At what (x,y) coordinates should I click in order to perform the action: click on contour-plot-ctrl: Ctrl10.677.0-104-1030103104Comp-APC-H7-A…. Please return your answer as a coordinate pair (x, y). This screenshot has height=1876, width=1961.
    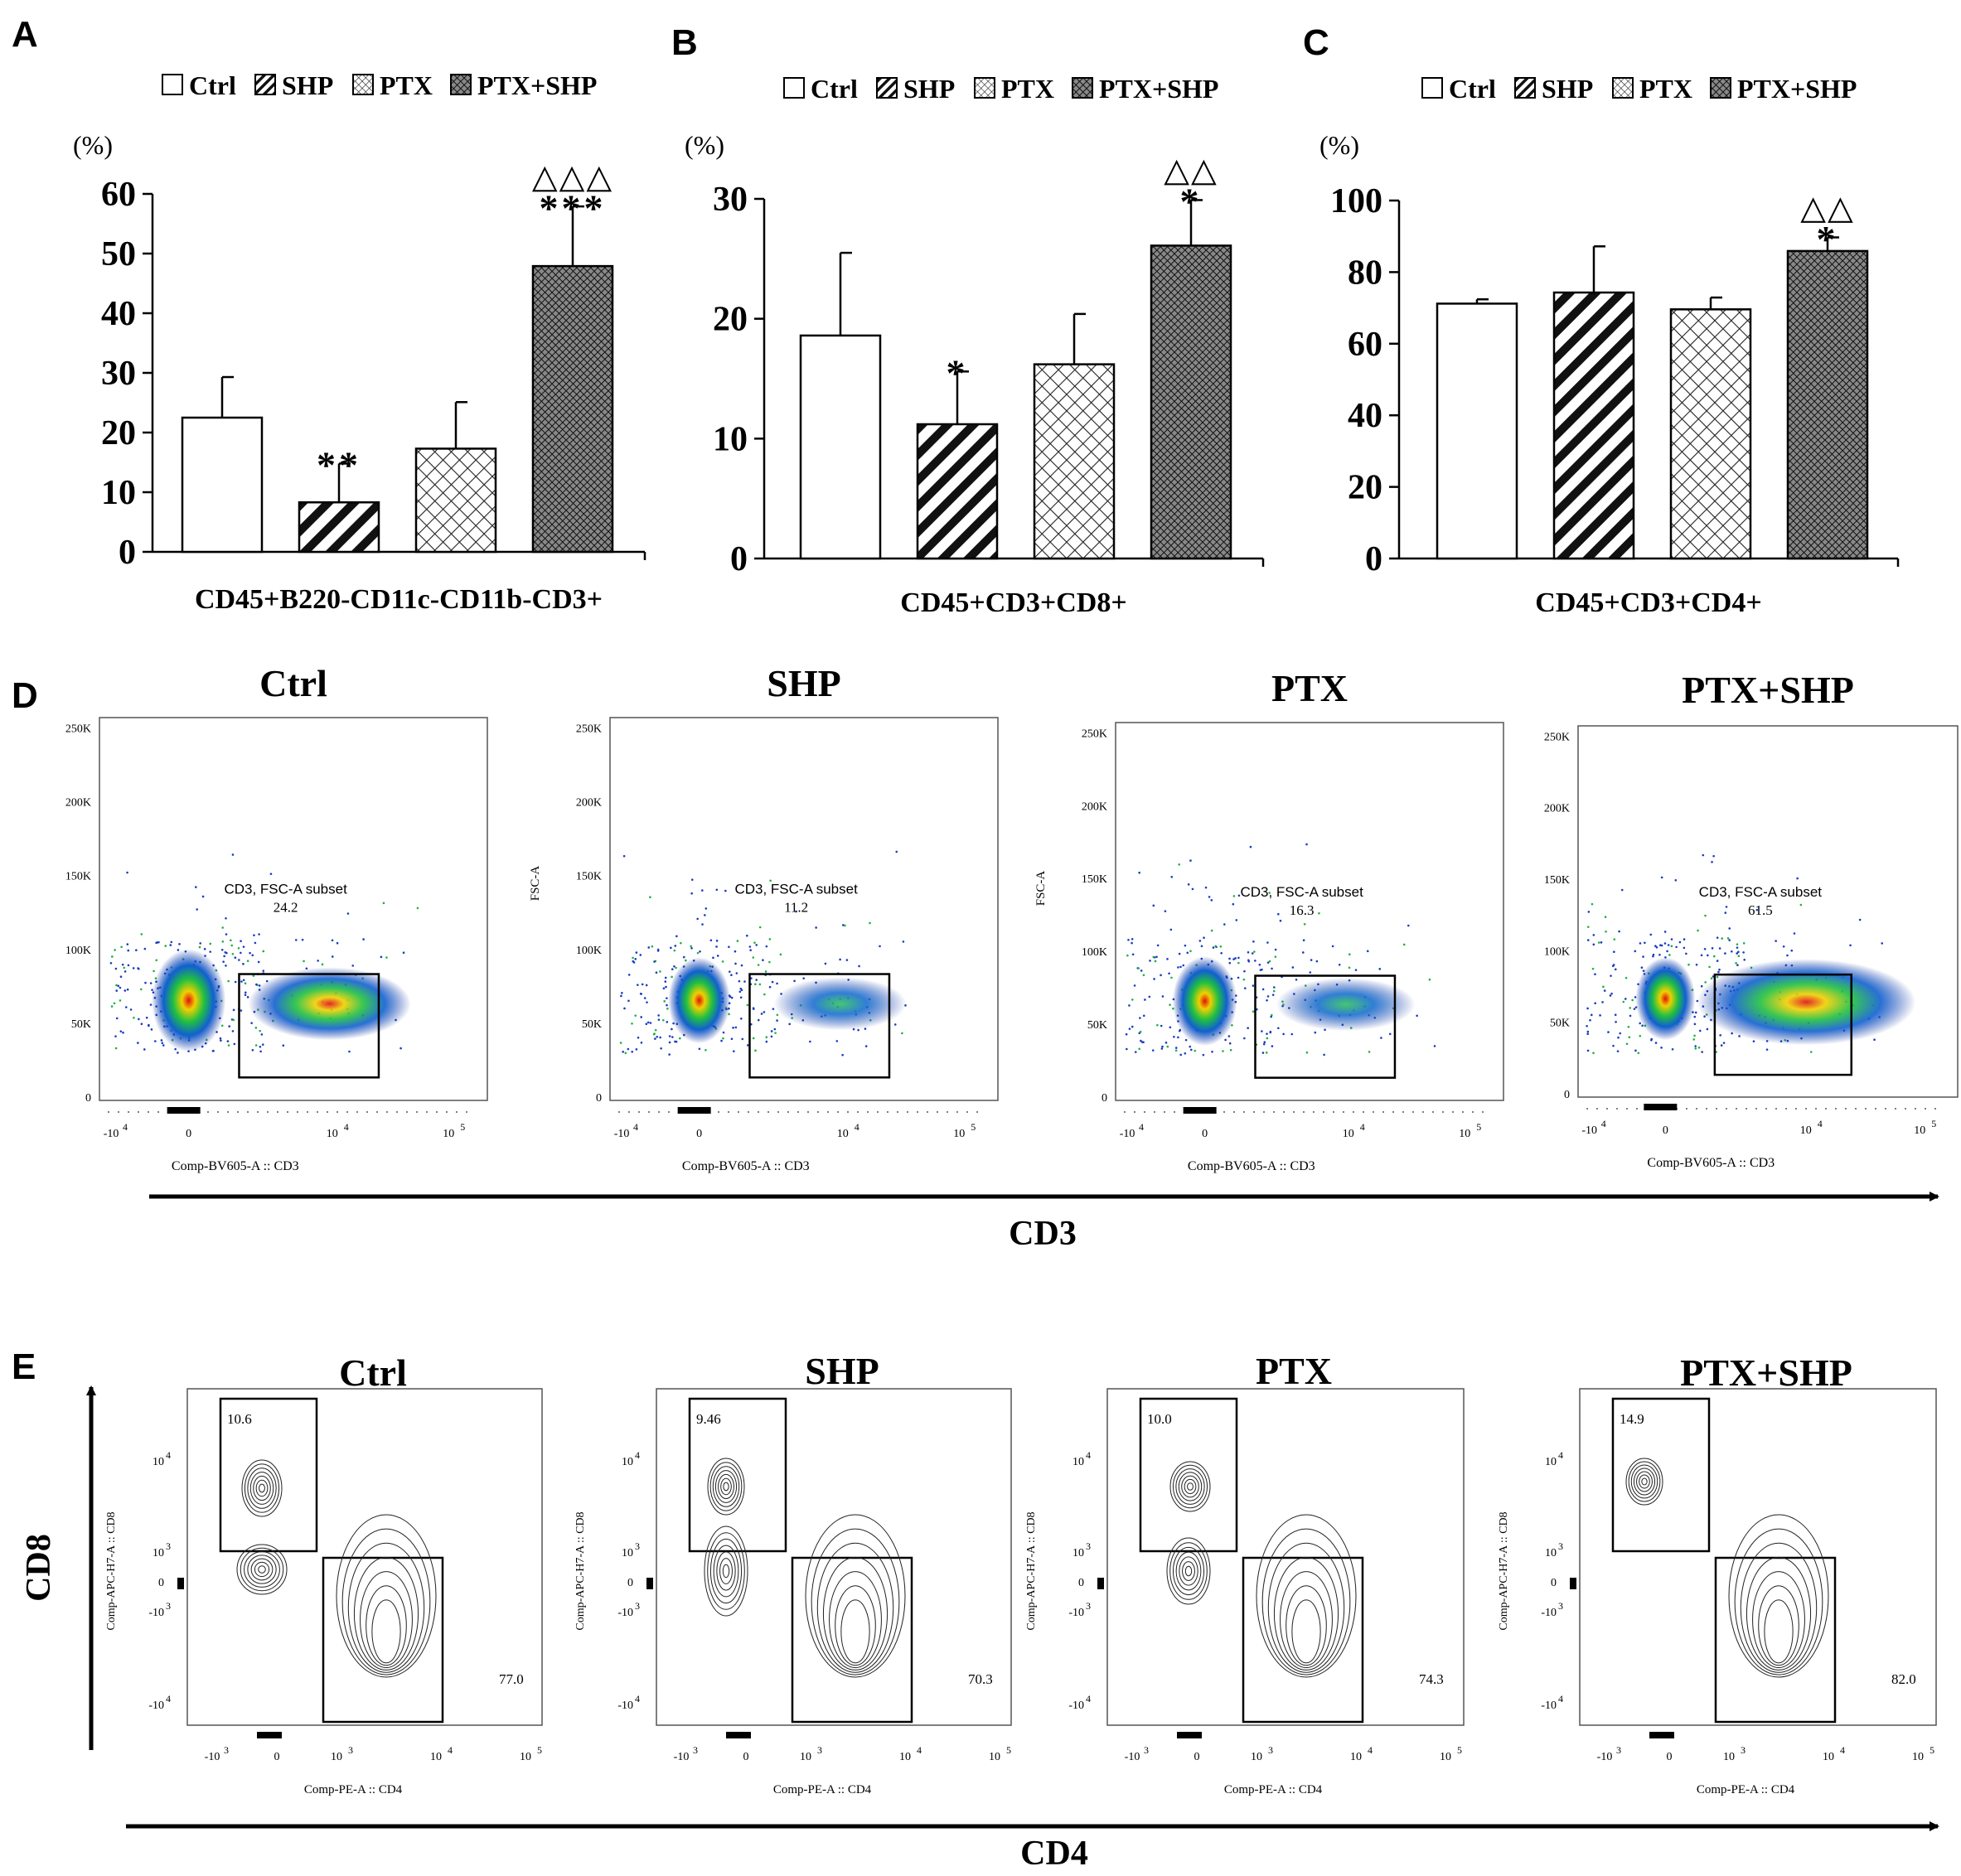
    Looking at the image, I should click on (324, 1573).